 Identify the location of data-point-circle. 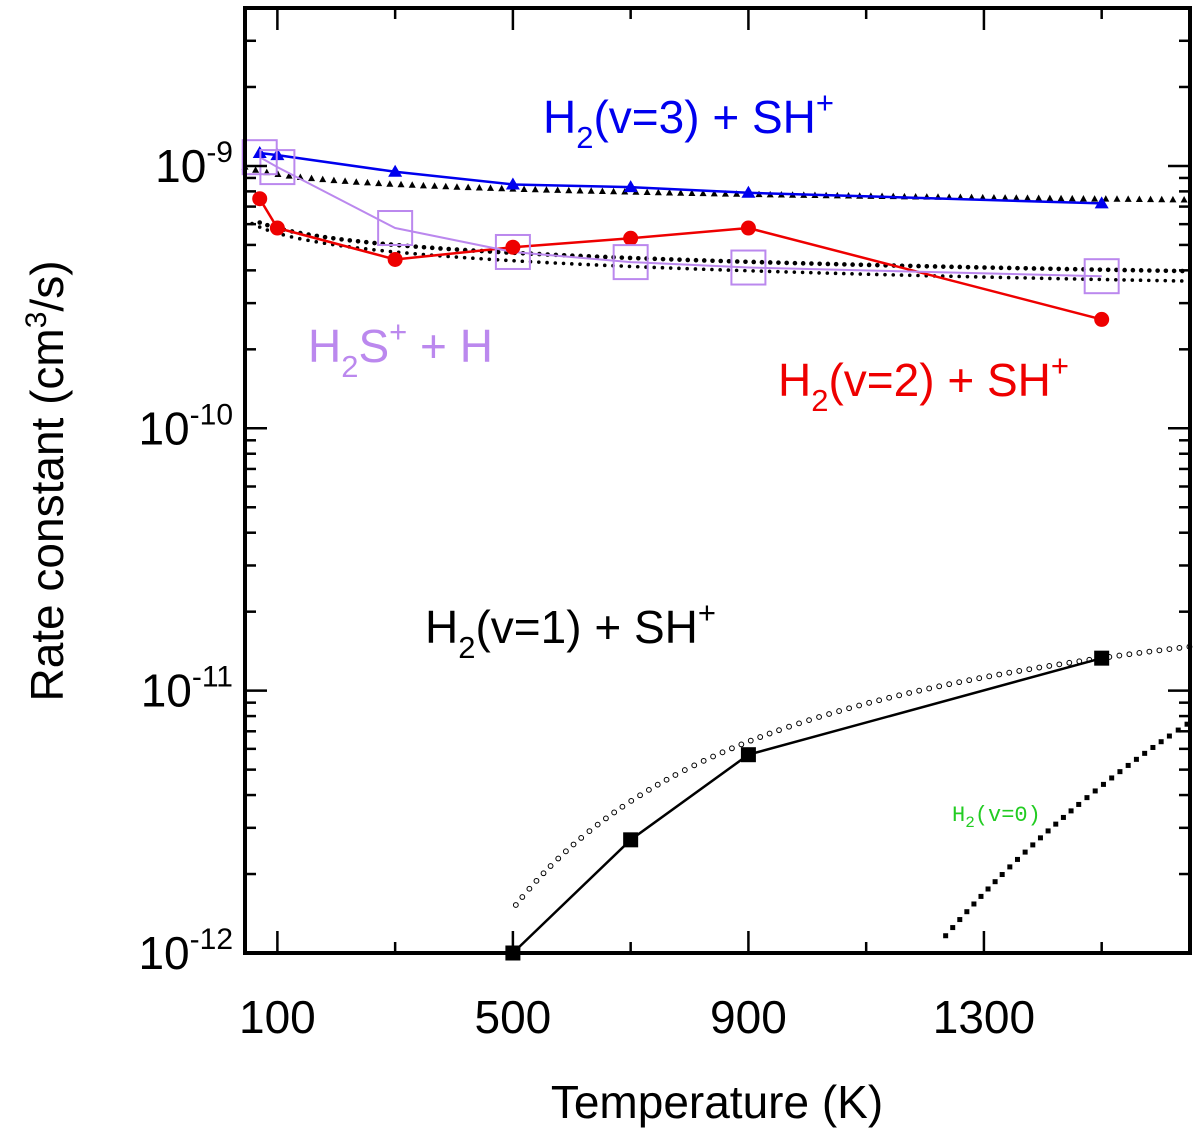
(1102, 319).